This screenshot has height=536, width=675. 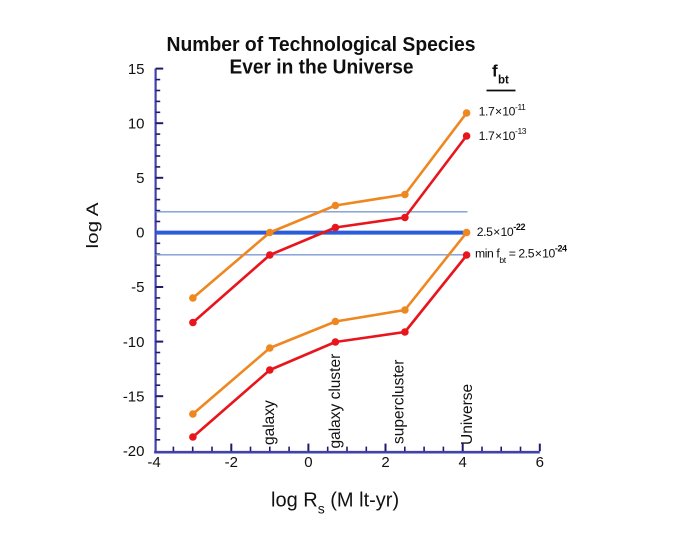 What do you see at coordinates (385, 462) in the screenshot?
I see `svg-text: 2` at bounding box center [385, 462].